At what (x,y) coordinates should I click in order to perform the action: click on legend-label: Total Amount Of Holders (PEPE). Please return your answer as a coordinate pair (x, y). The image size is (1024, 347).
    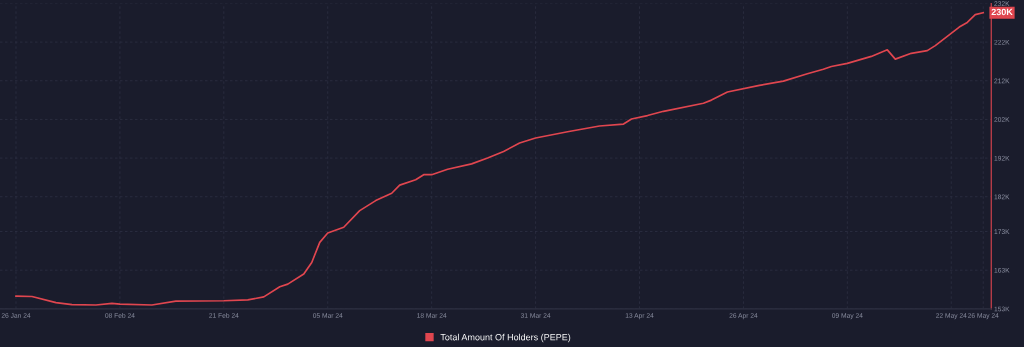
    Looking at the image, I should click on (505, 338).